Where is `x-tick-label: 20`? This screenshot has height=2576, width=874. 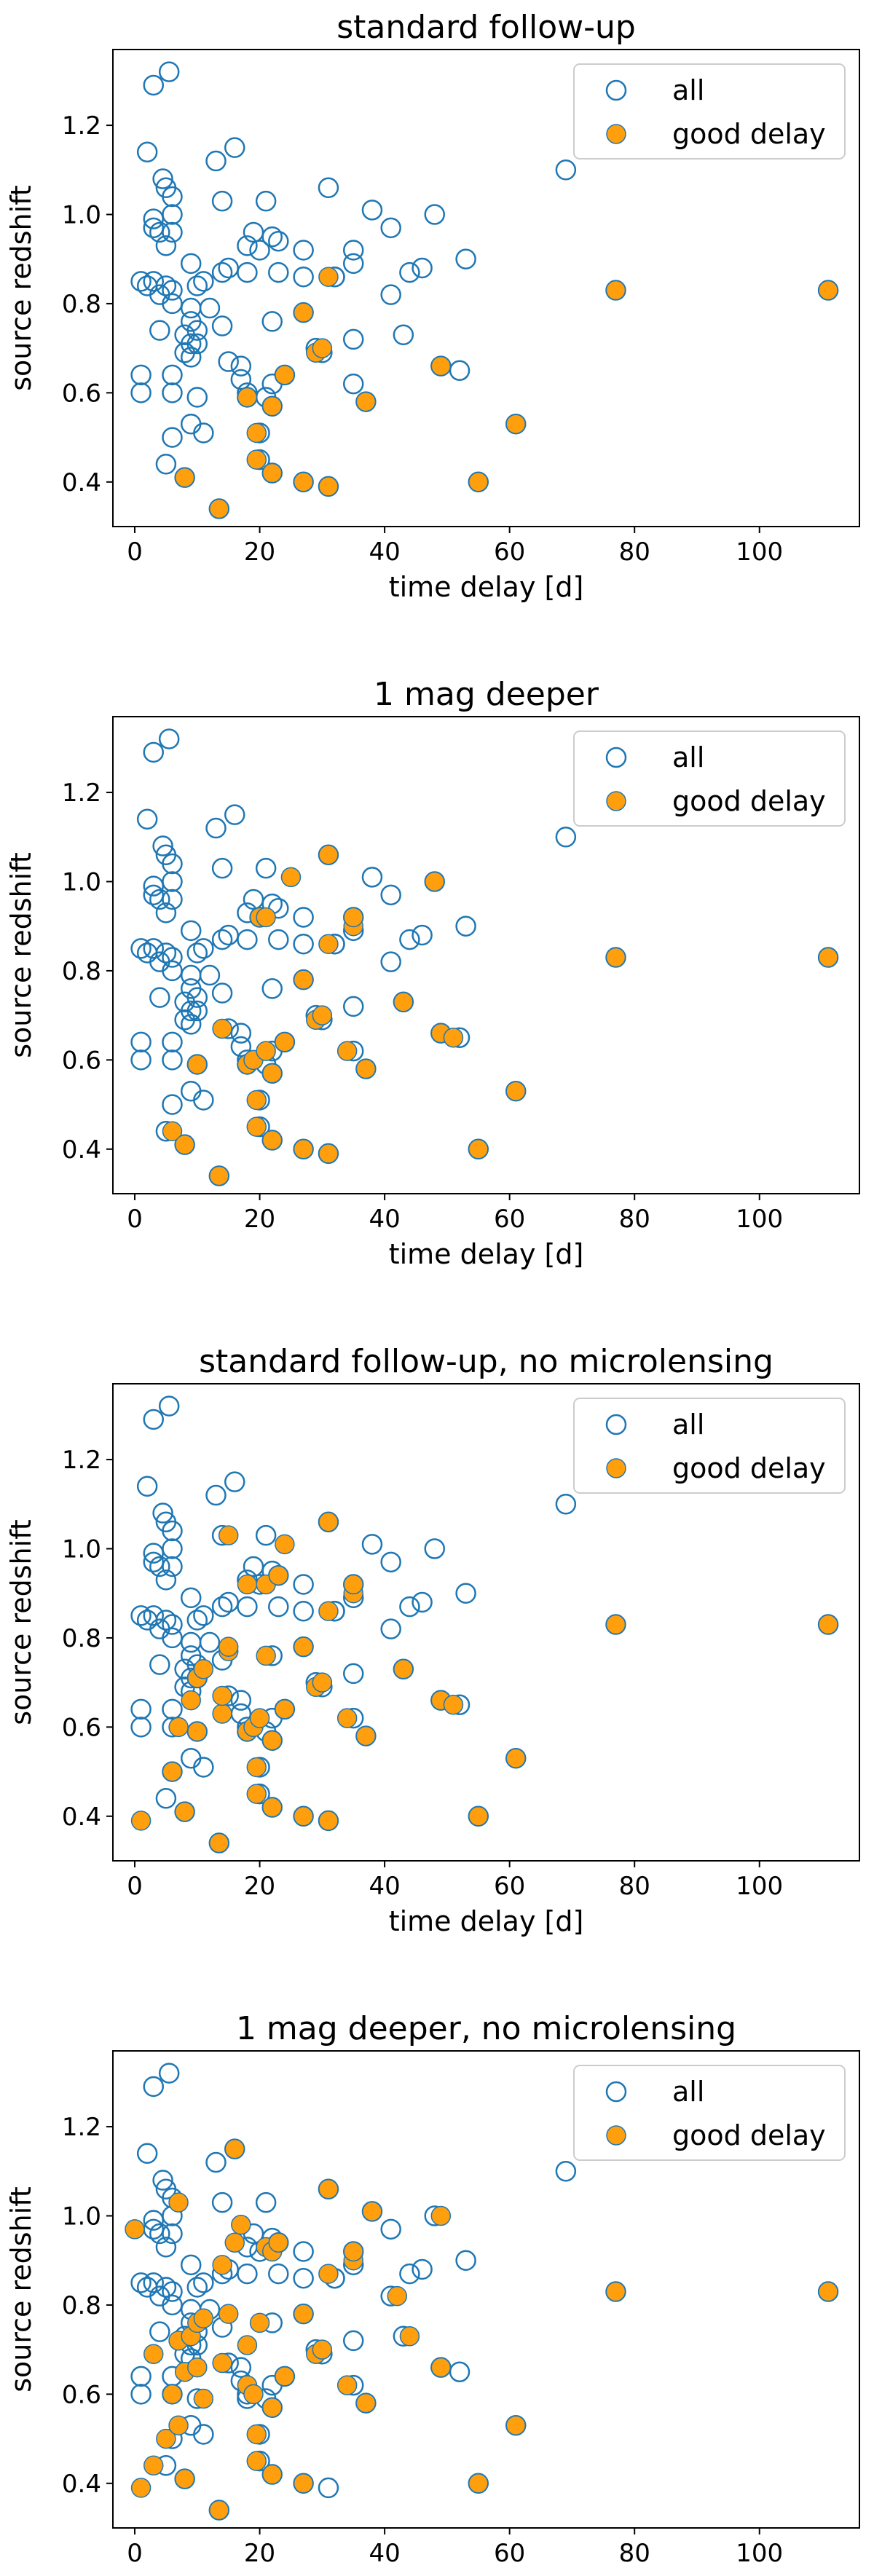
x-tick-label: 20 is located at coordinates (260, 1219).